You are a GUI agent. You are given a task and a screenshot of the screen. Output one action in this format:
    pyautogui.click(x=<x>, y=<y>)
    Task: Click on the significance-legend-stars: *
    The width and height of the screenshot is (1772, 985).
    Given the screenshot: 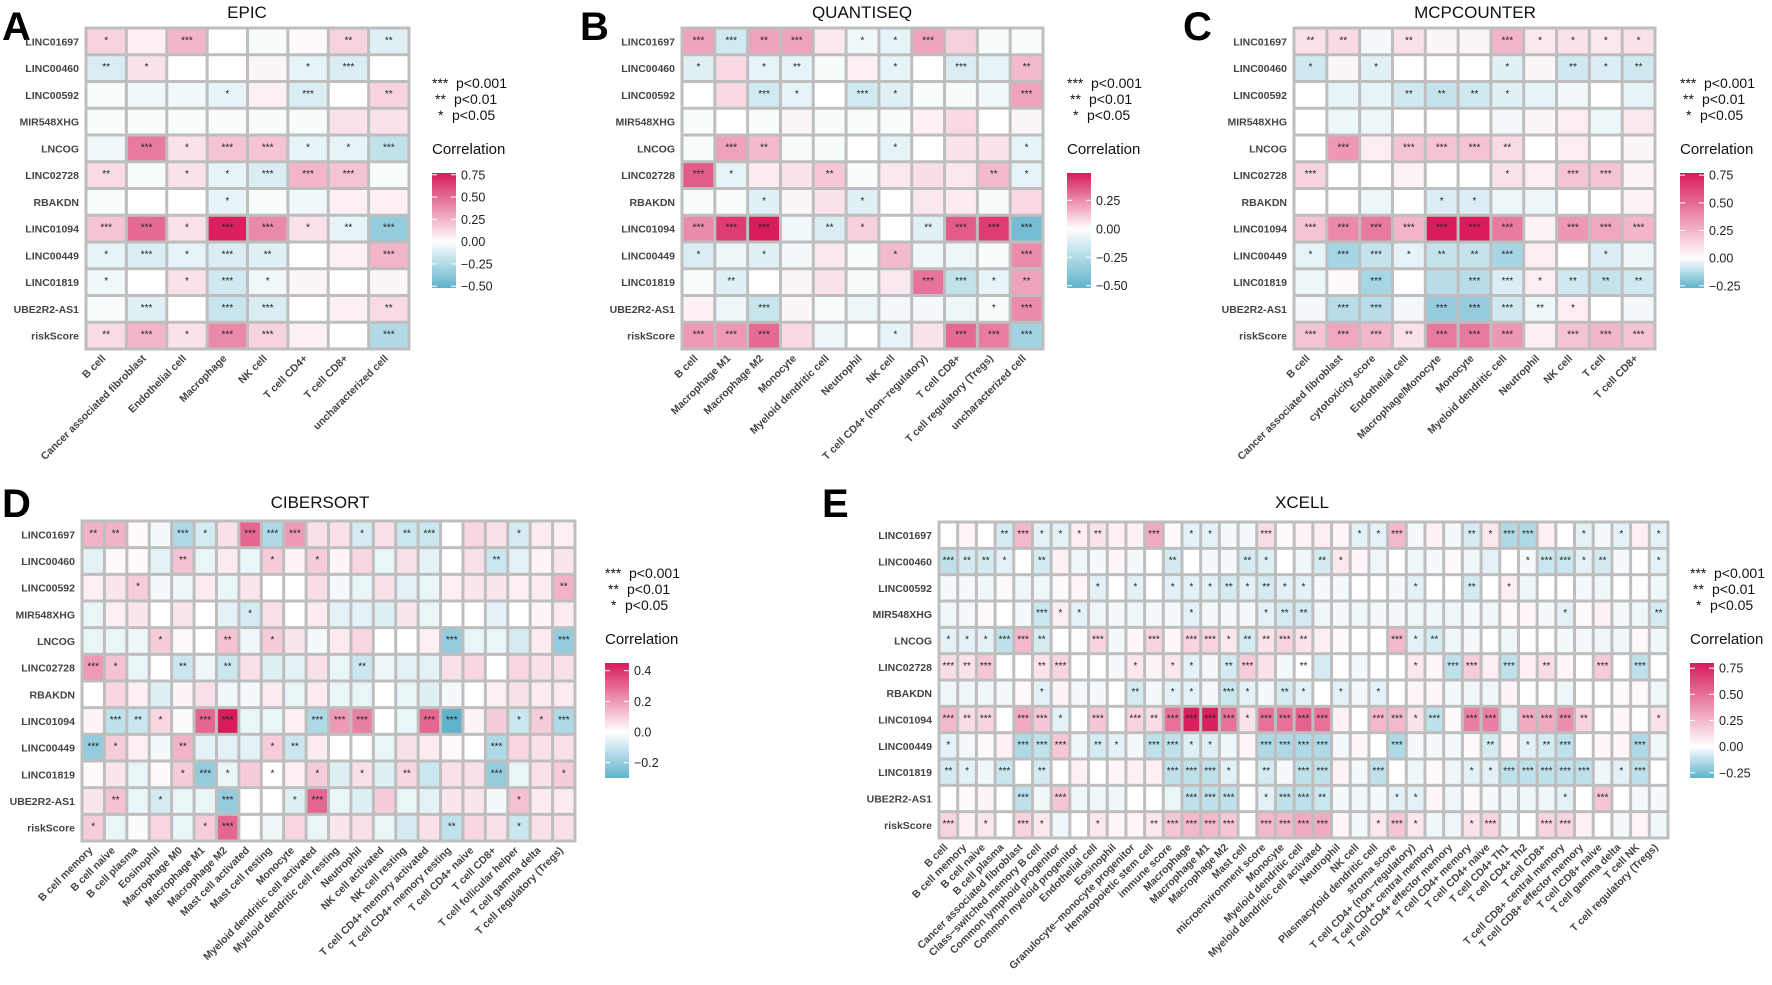 What is the action you would take?
    pyautogui.click(x=1689, y=115)
    